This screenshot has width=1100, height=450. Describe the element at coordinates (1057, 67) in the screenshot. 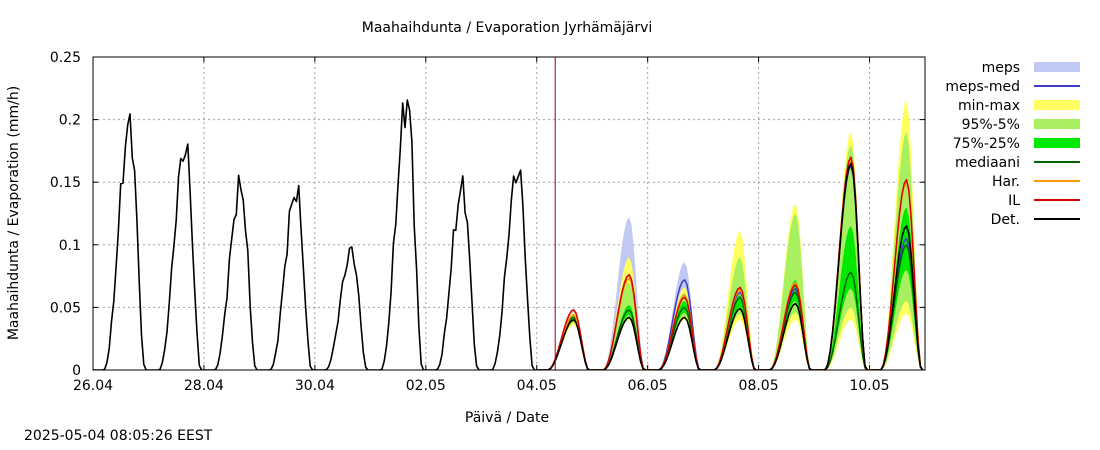

I see `legend-swatch-meps` at that location.